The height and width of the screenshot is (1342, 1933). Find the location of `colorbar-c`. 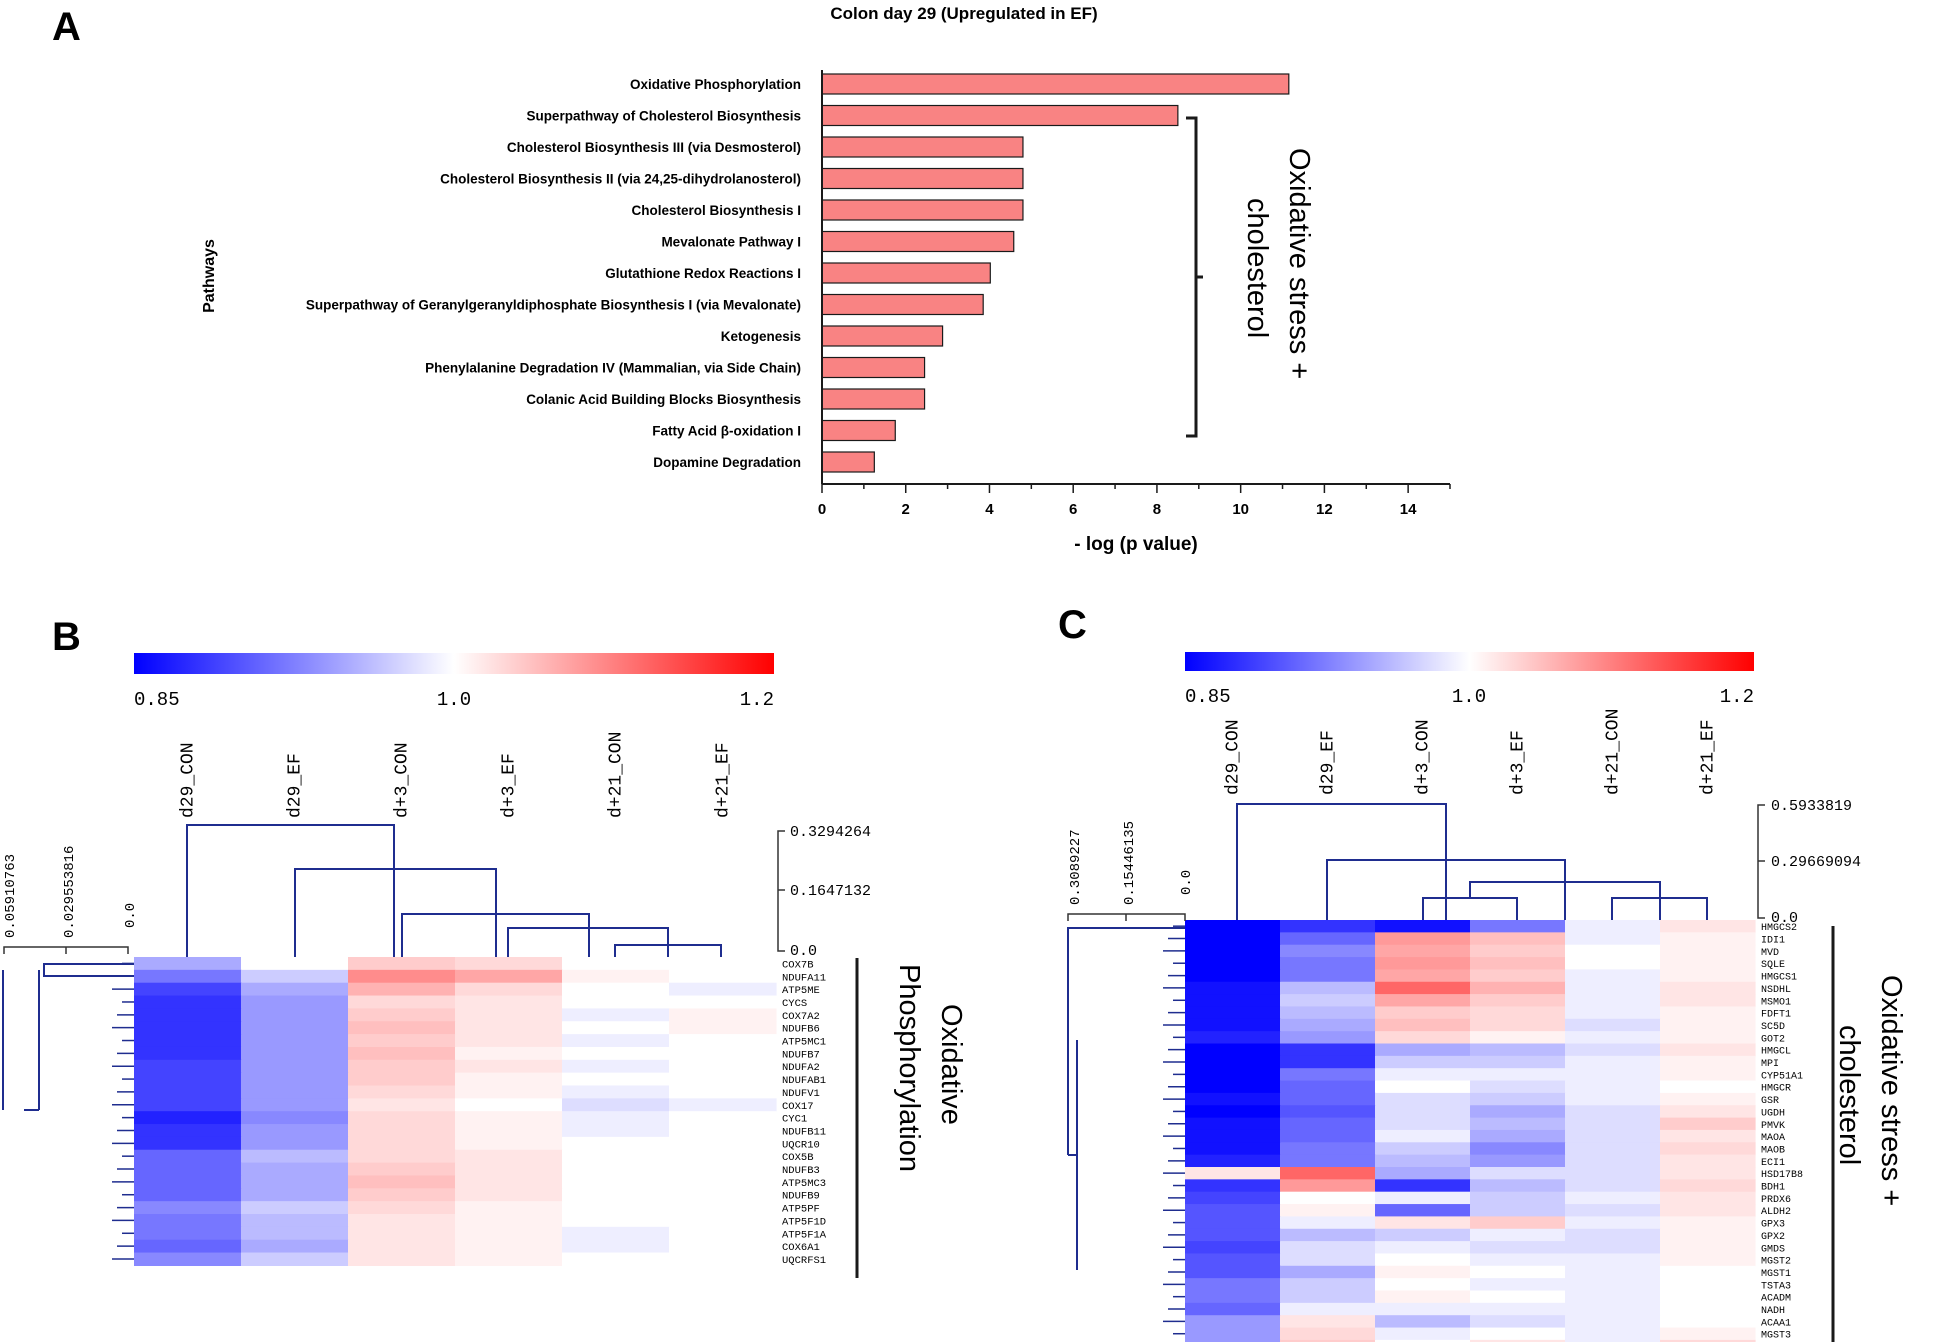

colorbar-c is located at coordinates (1469, 661).